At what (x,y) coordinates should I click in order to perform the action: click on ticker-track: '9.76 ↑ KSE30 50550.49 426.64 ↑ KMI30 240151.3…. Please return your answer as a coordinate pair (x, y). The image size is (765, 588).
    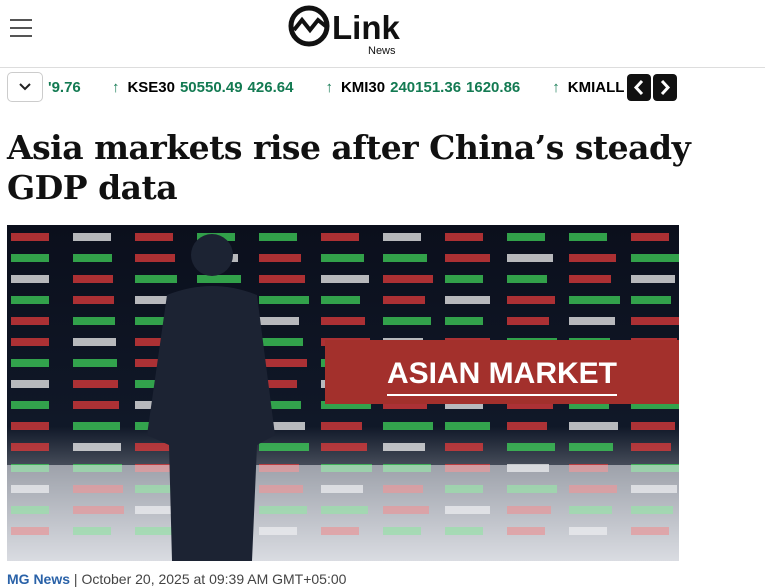
    Looking at the image, I should click on (338, 88).